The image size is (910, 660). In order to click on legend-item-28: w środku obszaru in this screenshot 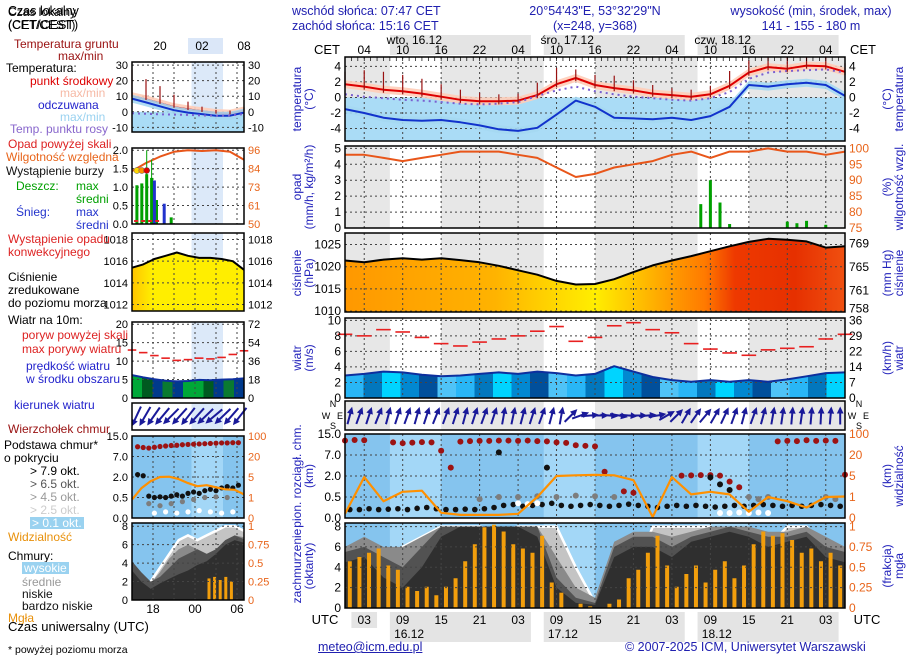, I will do `click(73, 379)`.